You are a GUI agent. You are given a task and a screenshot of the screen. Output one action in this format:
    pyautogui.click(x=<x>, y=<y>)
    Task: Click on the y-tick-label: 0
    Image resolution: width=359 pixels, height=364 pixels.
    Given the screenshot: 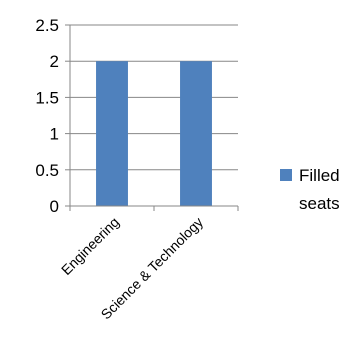 What is the action you would take?
    pyautogui.click(x=54, y=206)
    